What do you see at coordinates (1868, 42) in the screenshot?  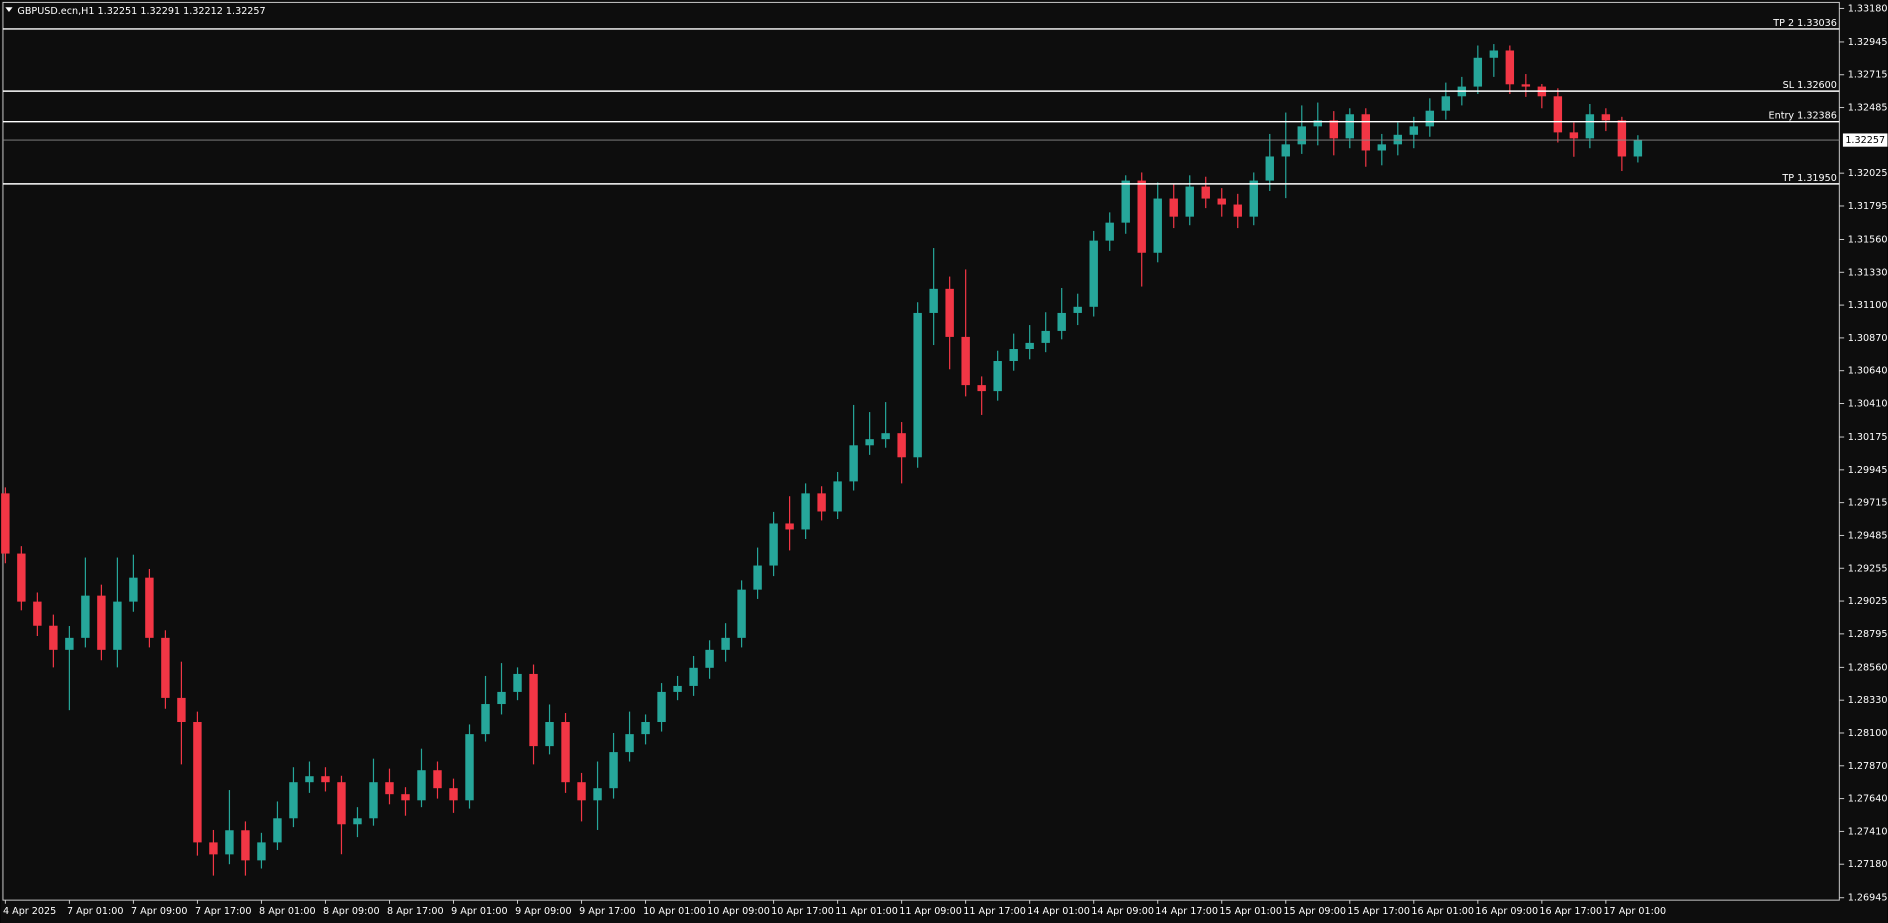 I see `y-tick-label: 1.32945` at bounding box center [1868, 42].